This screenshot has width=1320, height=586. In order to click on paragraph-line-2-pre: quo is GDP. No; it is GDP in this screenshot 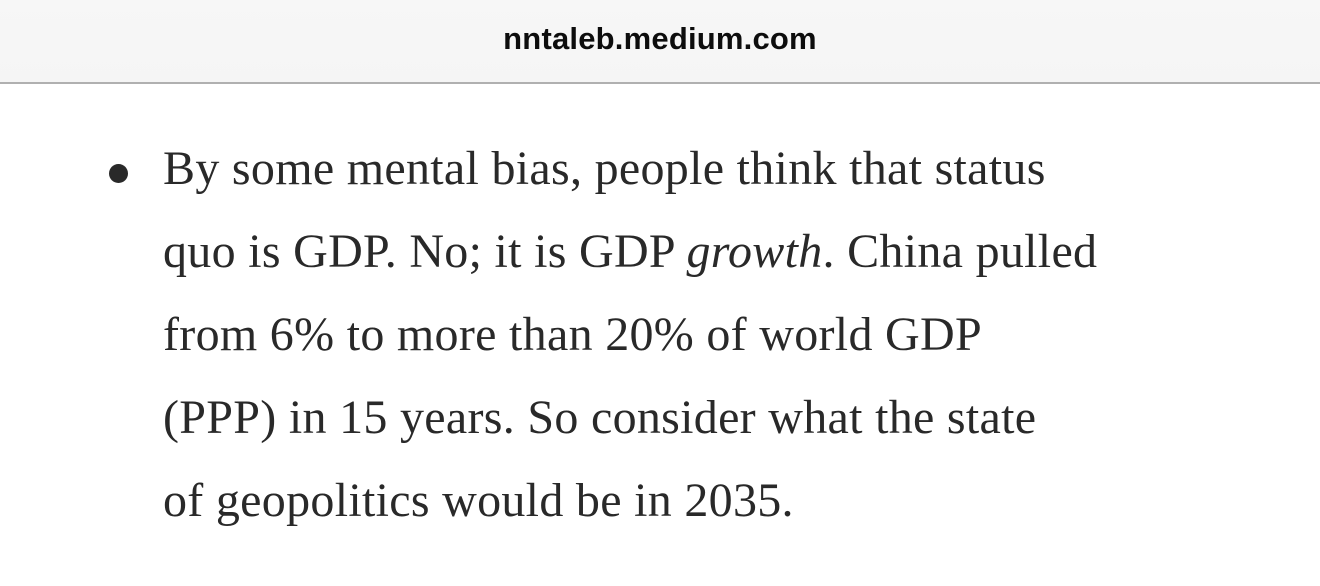, I will do `click(425, 251)`.